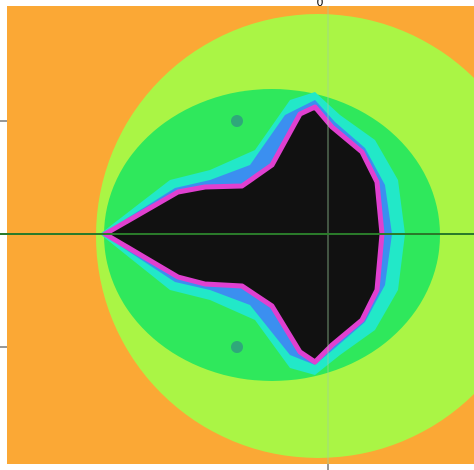 This screenshot has width=474, height=470. I want to click on marker-bottom, so click(237, 347).